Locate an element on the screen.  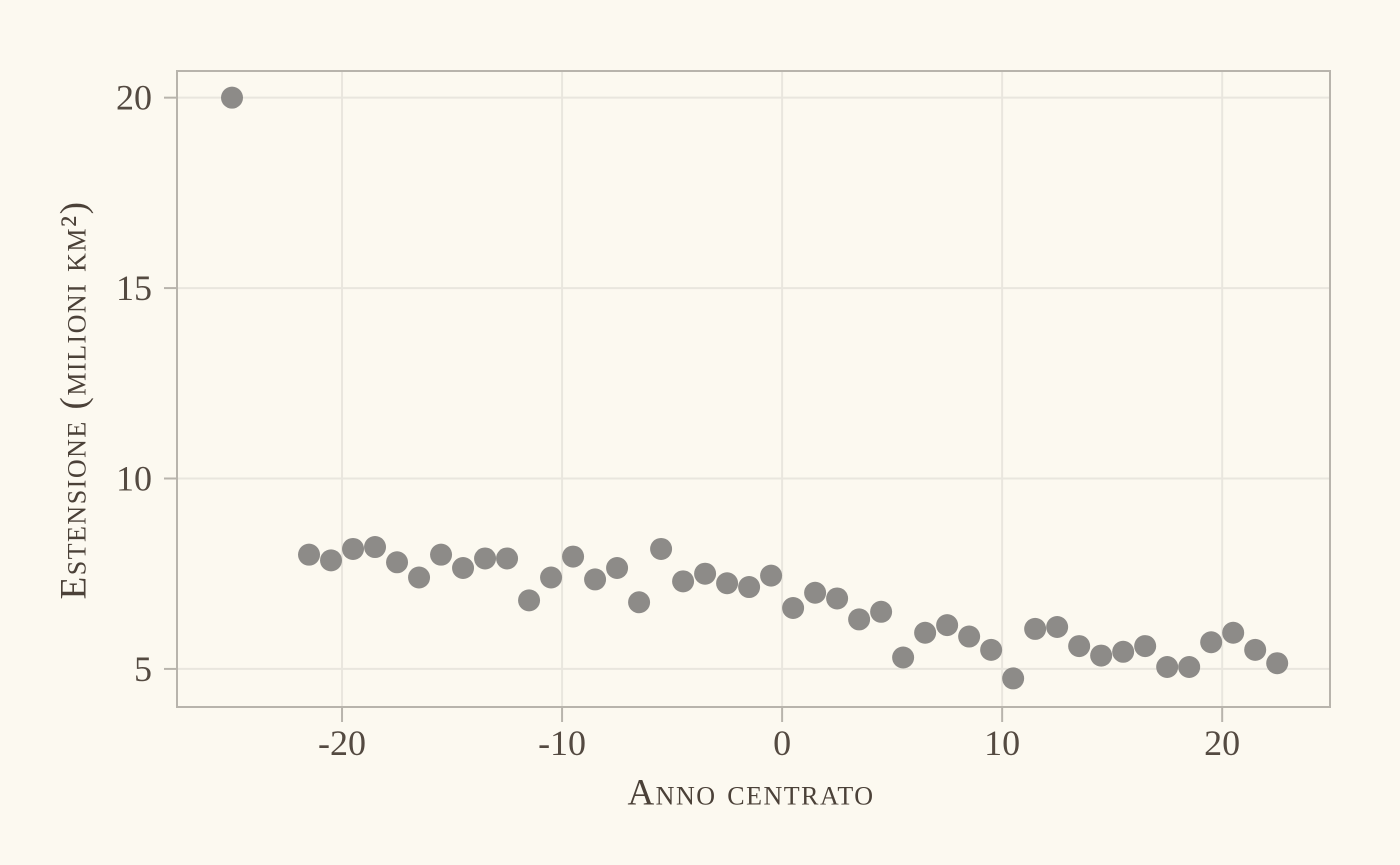
y-tick-label: 20 is located at coordinates (134, 98).